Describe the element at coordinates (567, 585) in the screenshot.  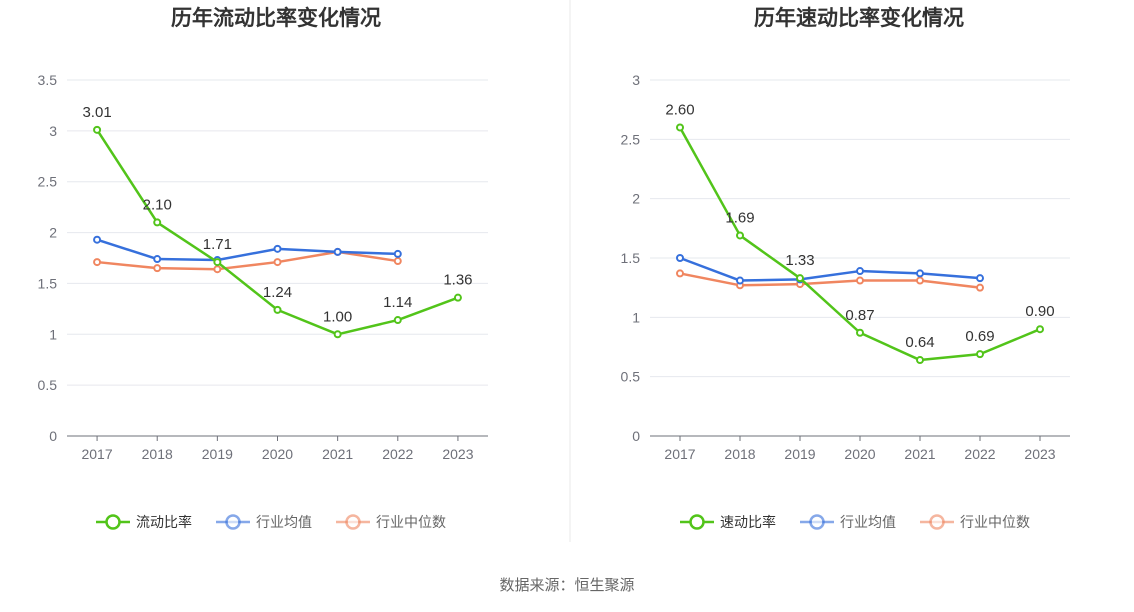
I see `data-source-note: 数据来源：恒生聚源` at that location.